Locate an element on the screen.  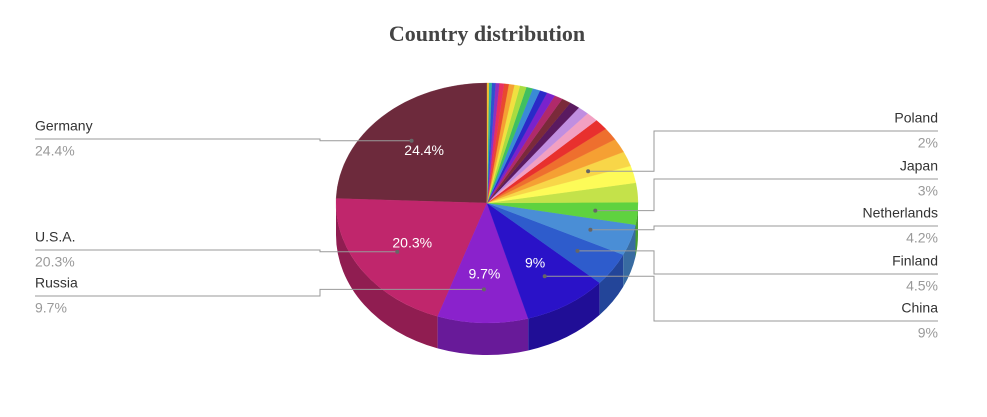
legend-label: Netherlands is located at coordinates (901, 213).